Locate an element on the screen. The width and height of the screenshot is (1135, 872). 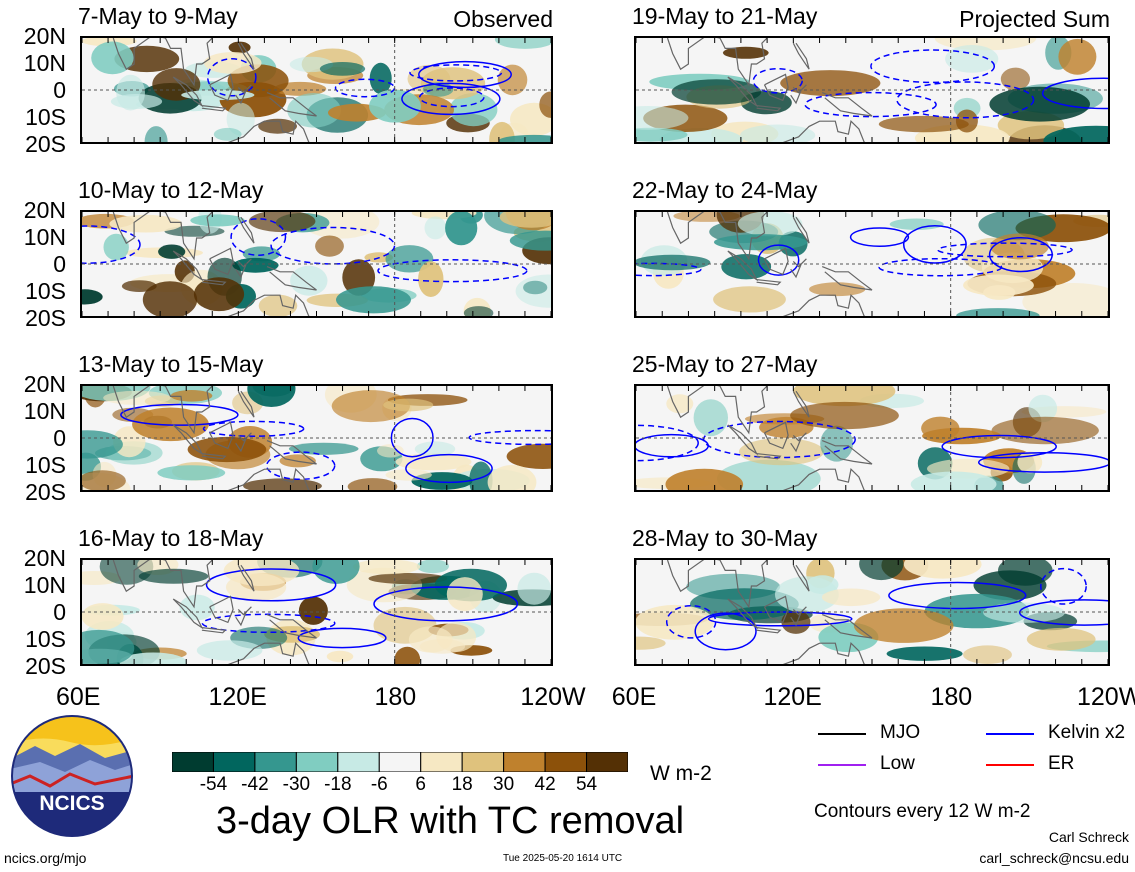
colorbar-swatch is located at coordinates (566, 762).